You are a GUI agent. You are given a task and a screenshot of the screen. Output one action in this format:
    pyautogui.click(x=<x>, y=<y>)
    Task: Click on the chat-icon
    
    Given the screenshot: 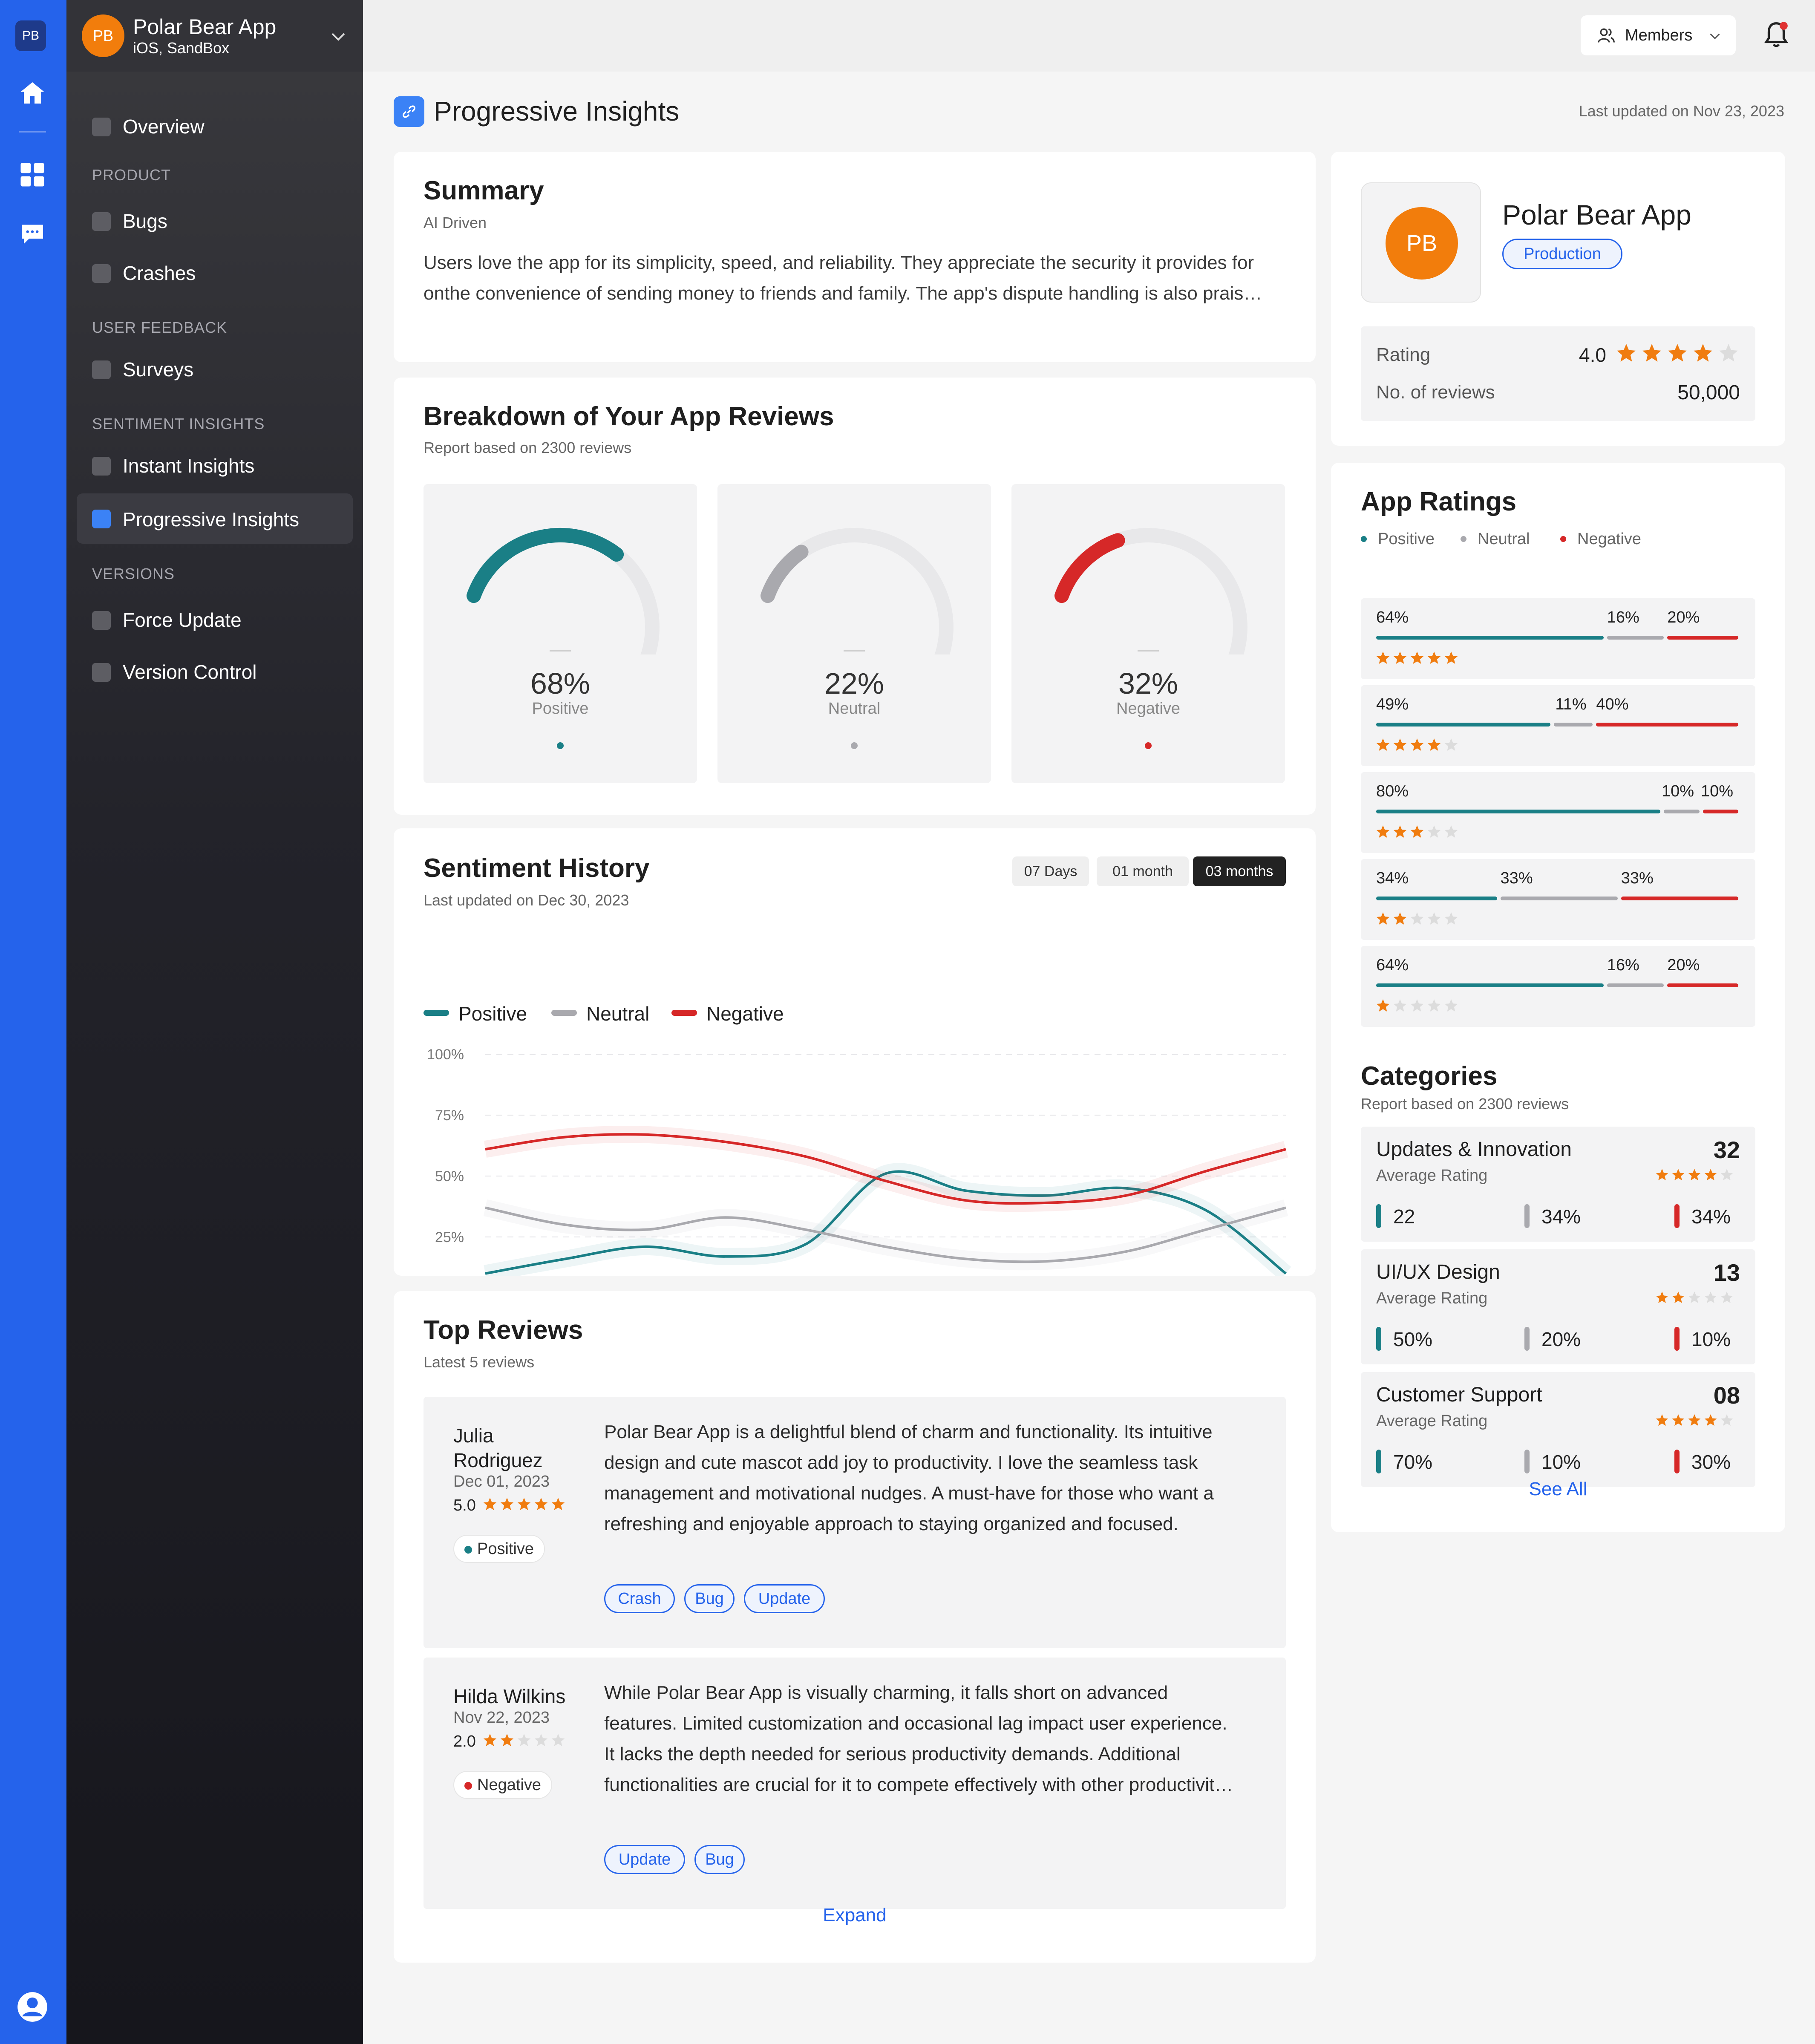 What is the action you would take?
    pyautogui.click(x=32, y=234)
    